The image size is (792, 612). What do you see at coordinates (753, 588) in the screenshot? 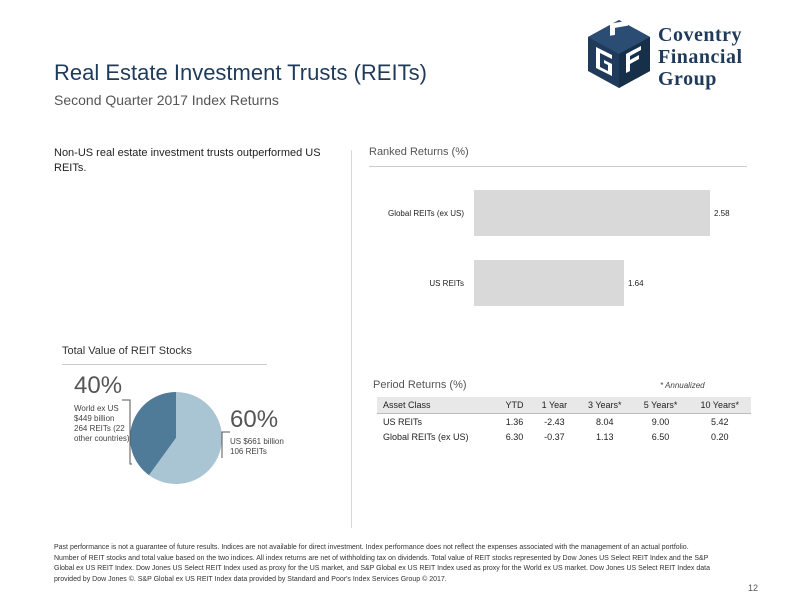
I see `page-number: 12` at bounding box center [753, 588].